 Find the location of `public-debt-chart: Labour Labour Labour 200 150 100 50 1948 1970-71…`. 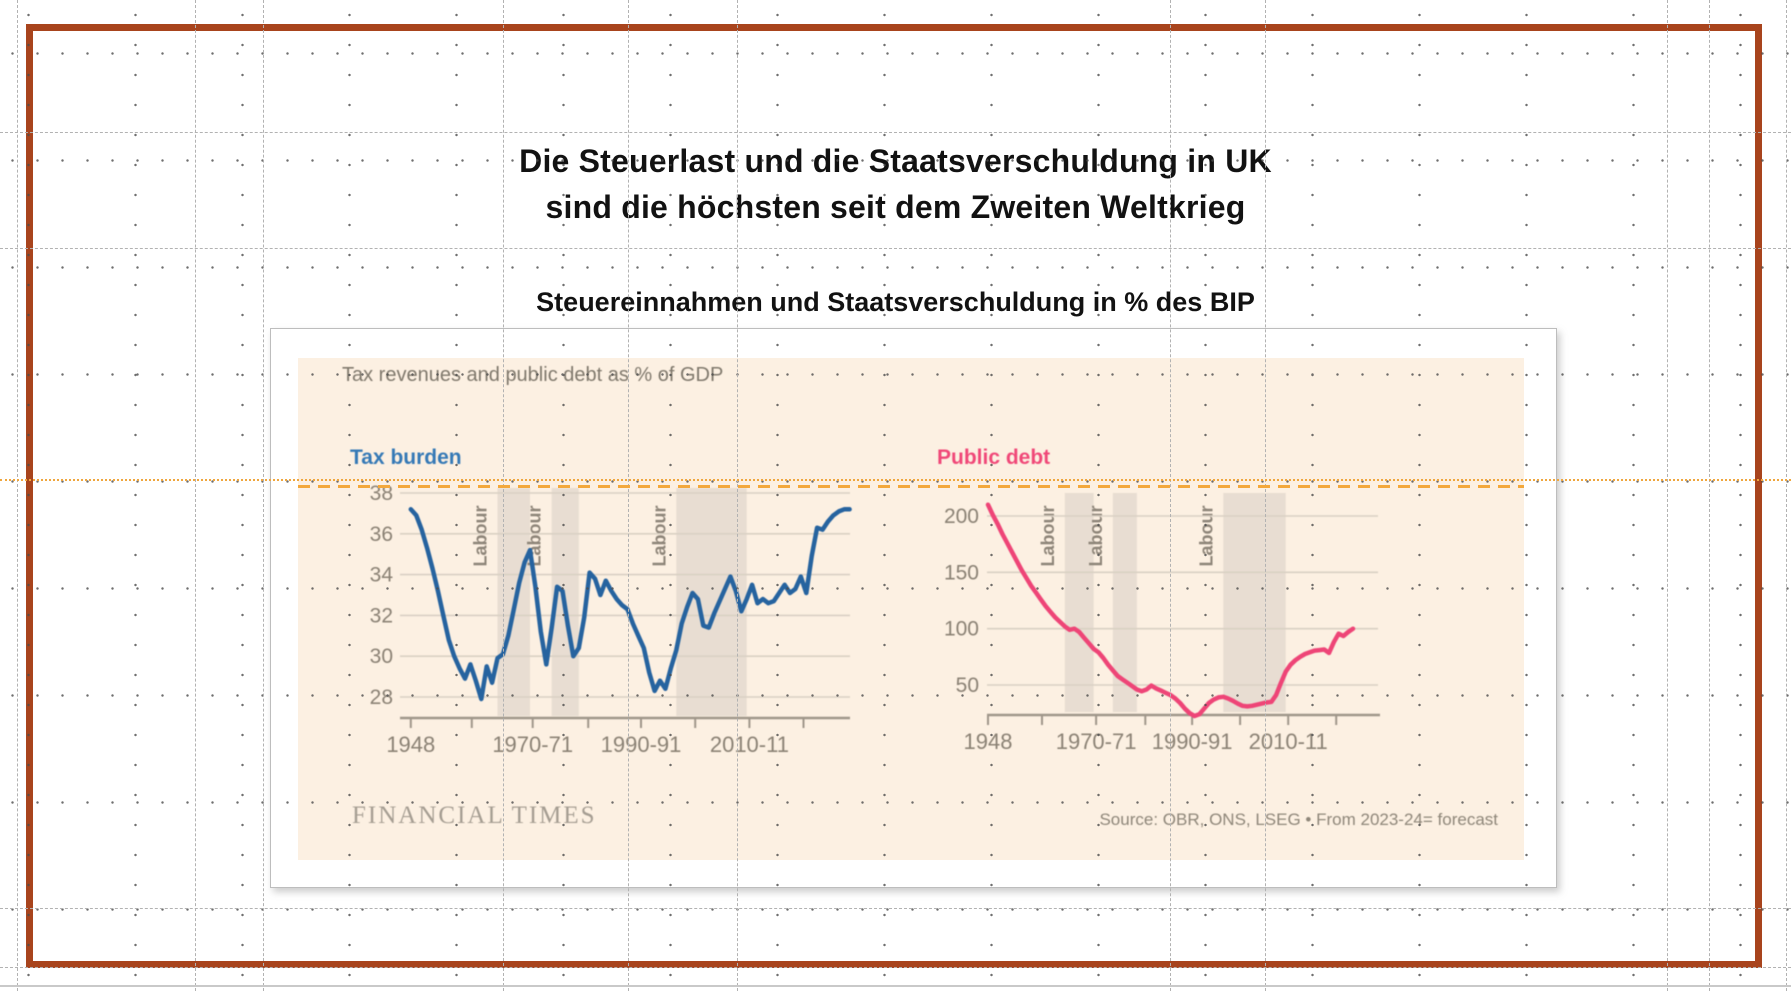

public-debt-chart: Labour Labour Labour 200 150 100 50 1948 1970-71… is located at coordinates (1162, 623).